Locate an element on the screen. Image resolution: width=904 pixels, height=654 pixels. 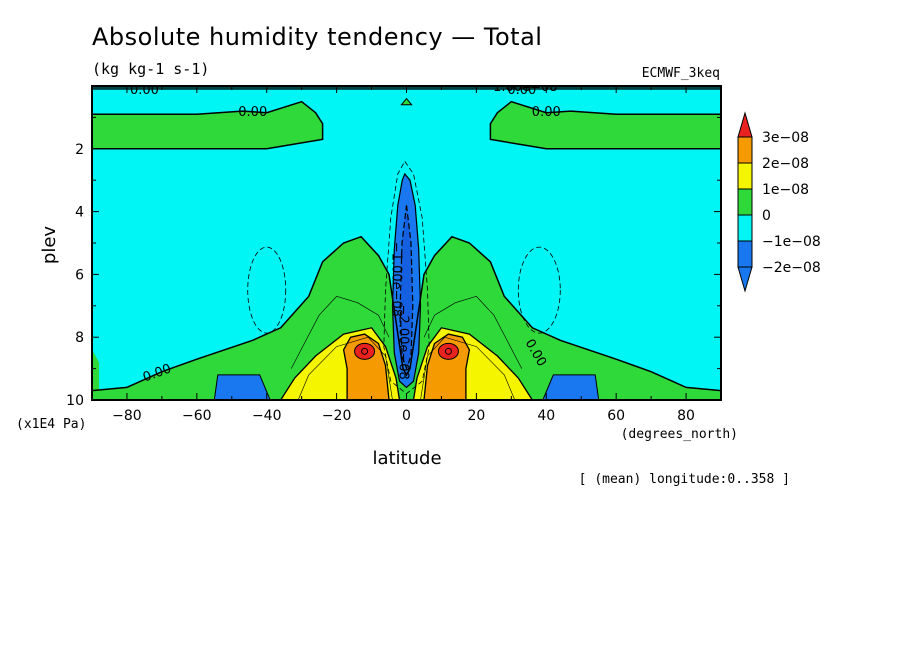
contour-line-dashed-oval-north is located at coordinates (539, 290).